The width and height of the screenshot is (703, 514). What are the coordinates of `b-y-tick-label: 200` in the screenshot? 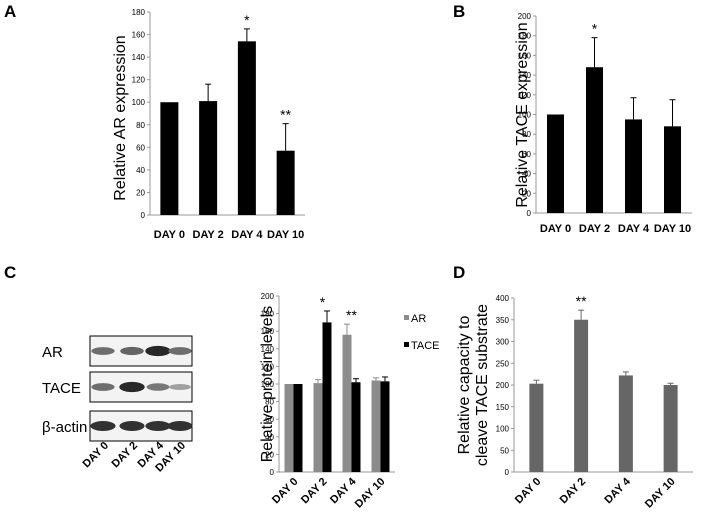 It's located at (525, 16).